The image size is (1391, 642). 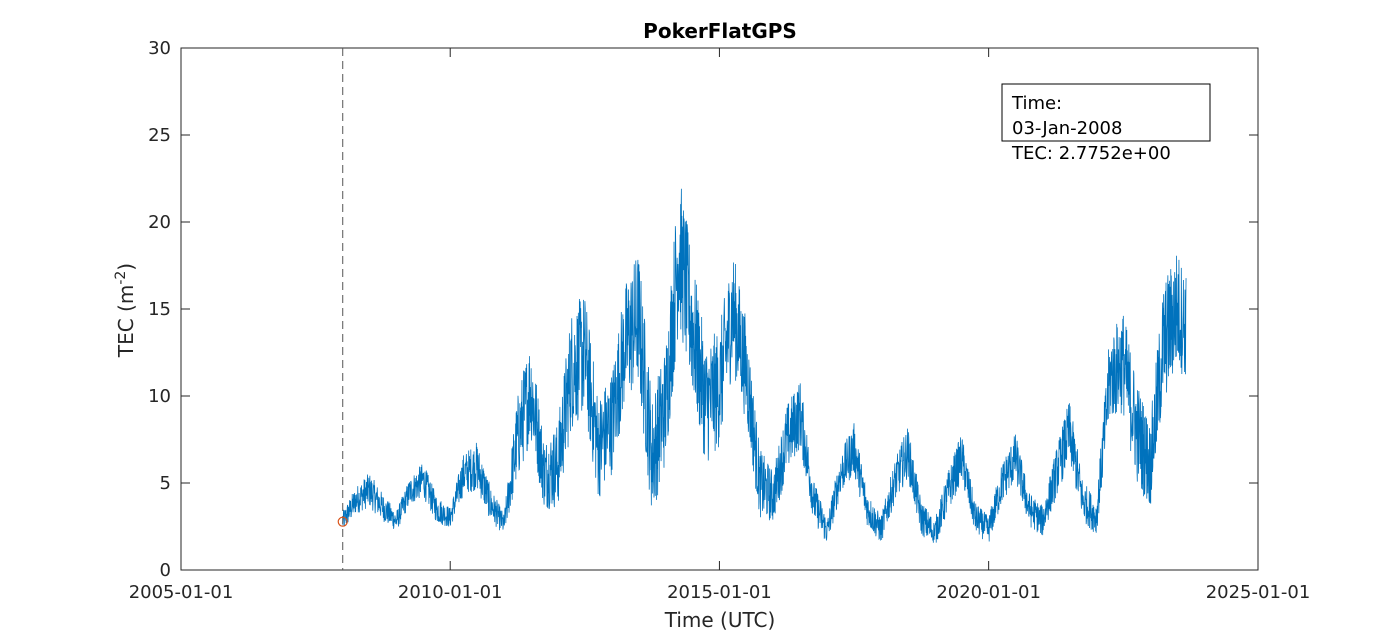 I want to click on datatip-line-2: 03-Jan-2008, so click(x=1067, y=128).